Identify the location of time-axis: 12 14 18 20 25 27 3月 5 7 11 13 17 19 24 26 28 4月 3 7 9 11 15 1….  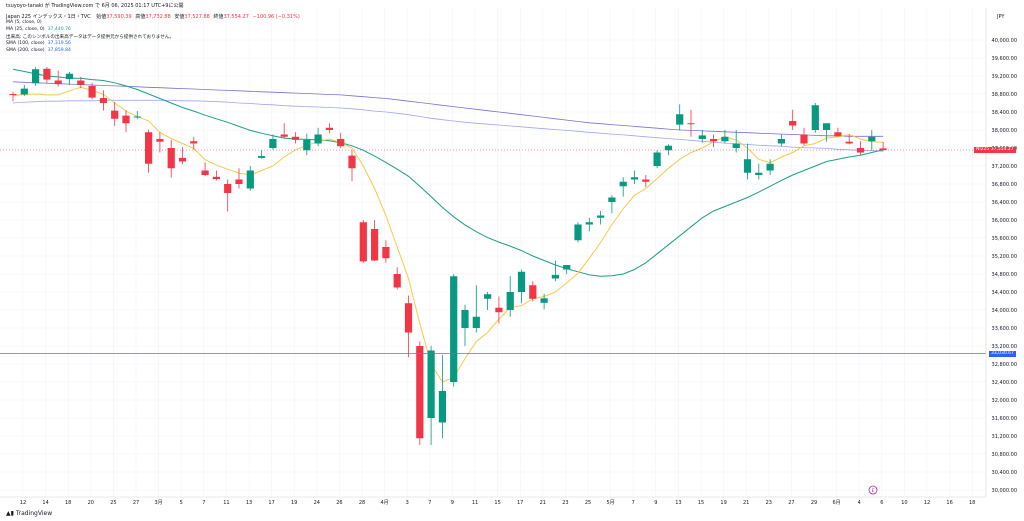
(498, 503).